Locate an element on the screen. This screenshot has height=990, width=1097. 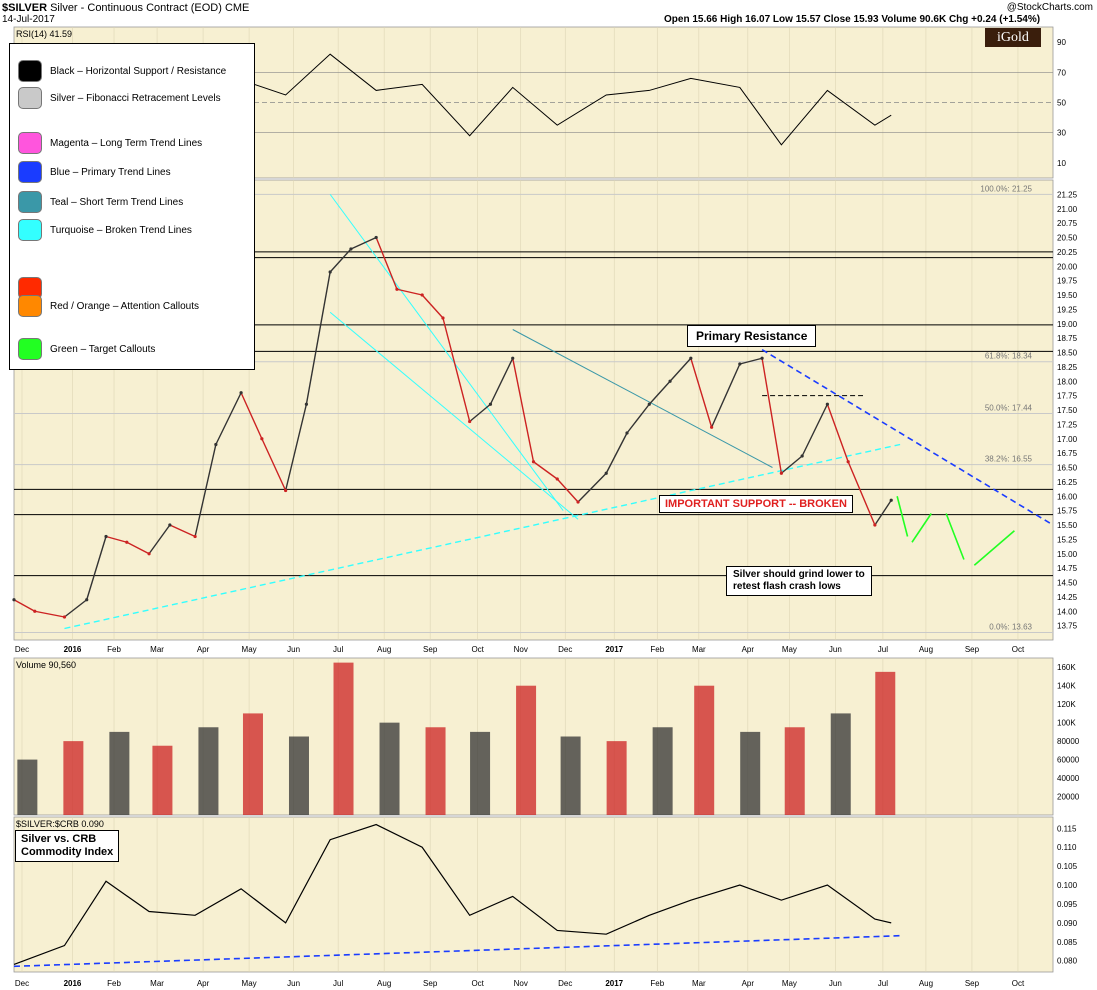
legend-item-teal: Teal – Short Term Trend Lines is located at coordinates (100, 202).